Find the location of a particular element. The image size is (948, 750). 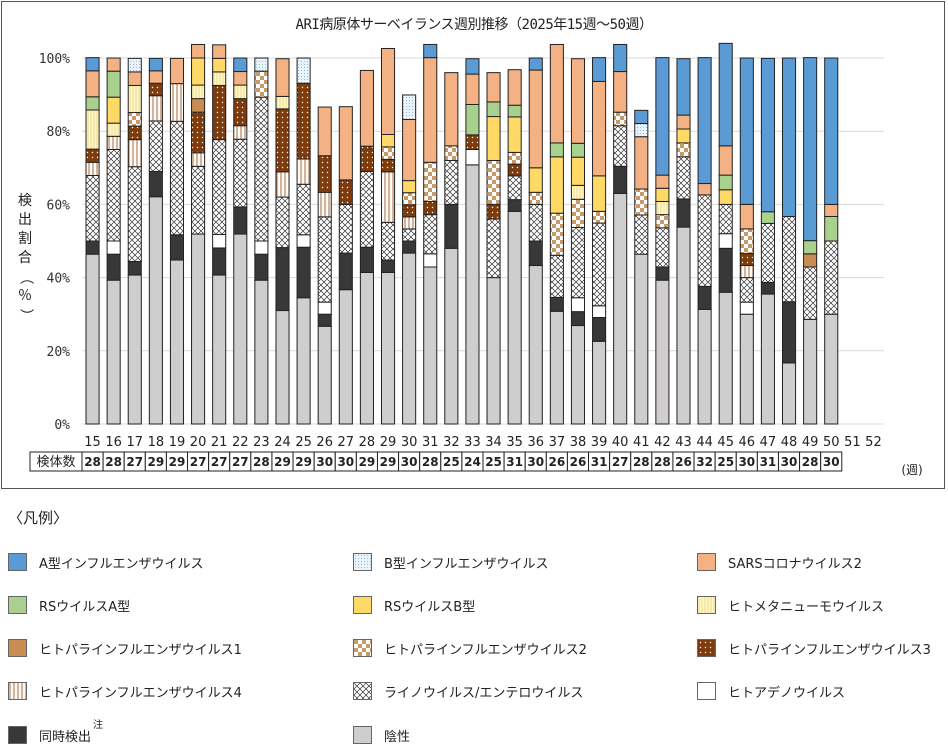

legend-label: ヒトパラインフルエンザウイルス1 is located at coordinates (140, 650).